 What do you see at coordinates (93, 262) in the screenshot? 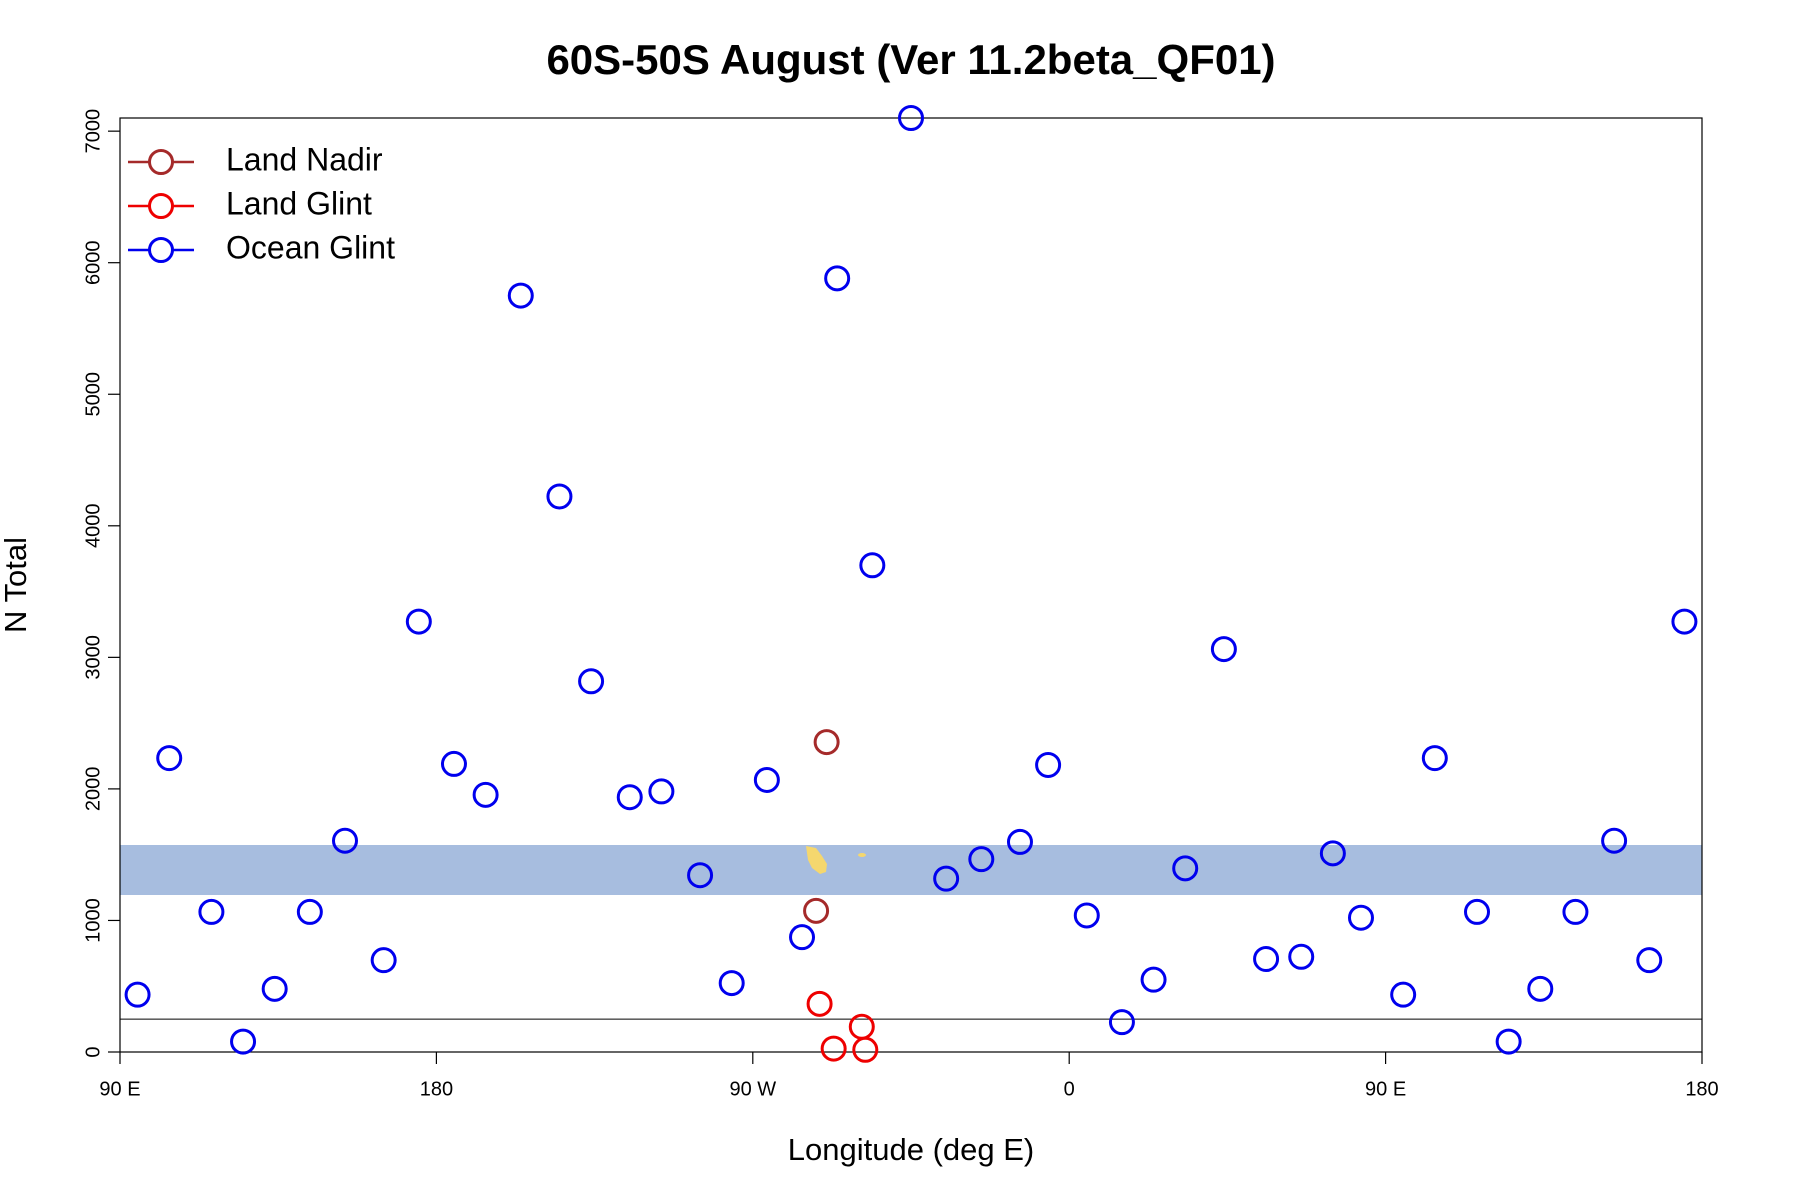
I see `y-tick-label: 6000` at bounding box center [93, 262].